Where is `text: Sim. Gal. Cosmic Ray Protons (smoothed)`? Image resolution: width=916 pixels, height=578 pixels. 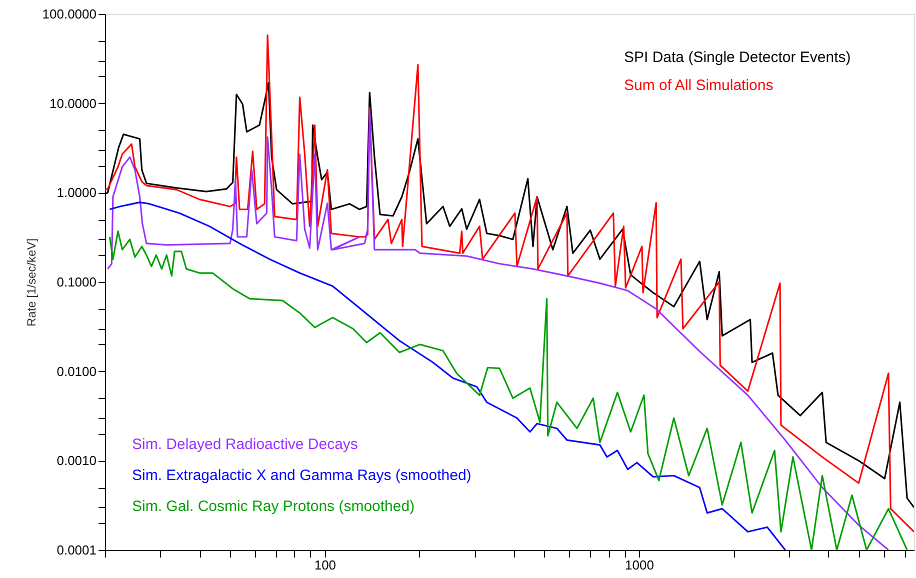
text: Sim. Gal. Cosmic Ray Protons (smoothed) is located at coordinates (273, 506).